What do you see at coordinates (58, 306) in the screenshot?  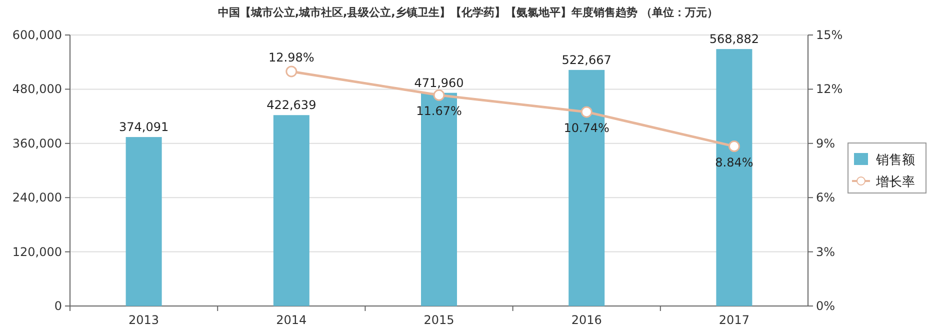 I see `y-tick-label: 0` at bounding box center [58, 306].